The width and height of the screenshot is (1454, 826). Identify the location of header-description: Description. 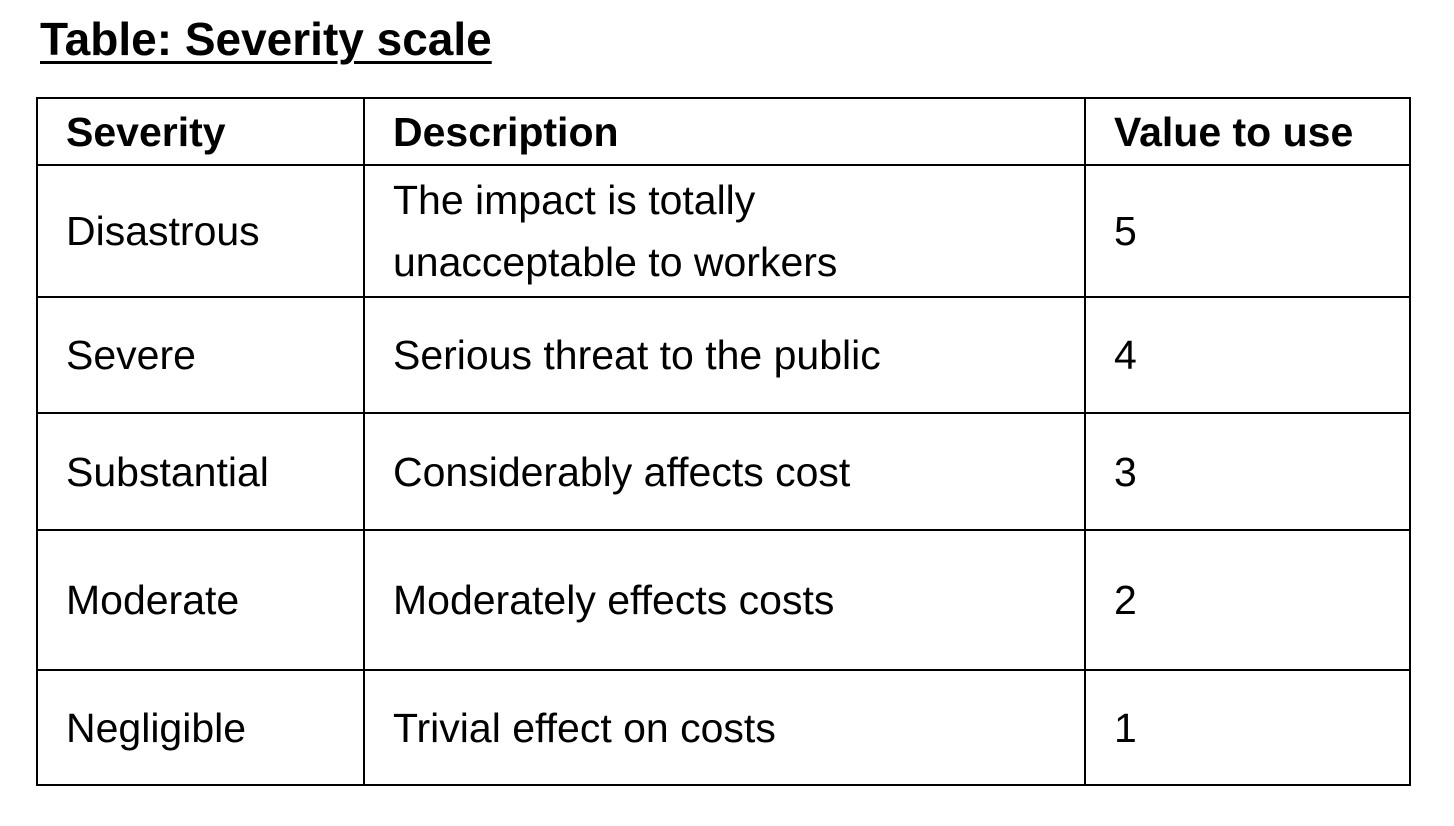
(724, 131).